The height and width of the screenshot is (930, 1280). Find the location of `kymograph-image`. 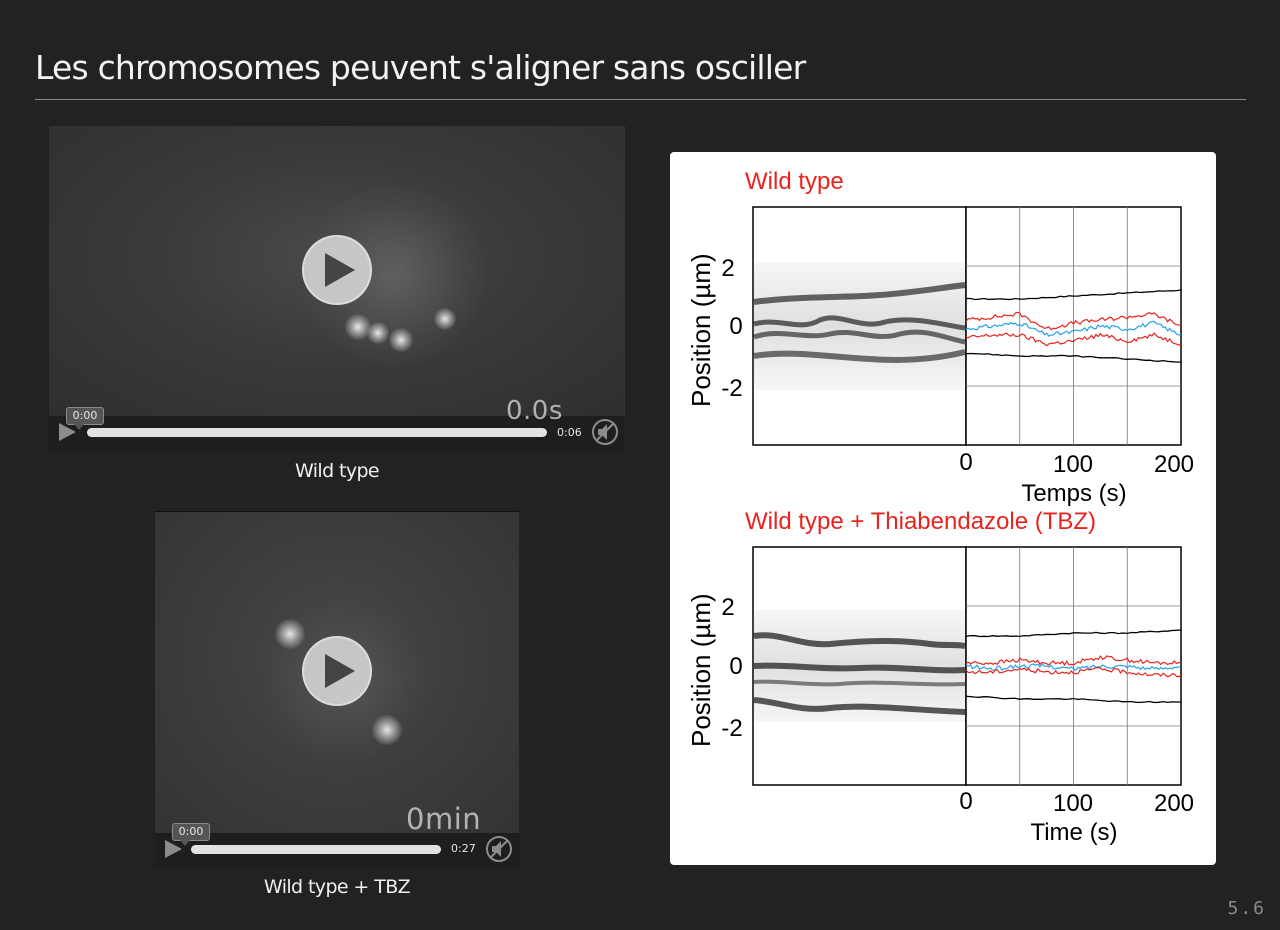

kymograph-image is located at coordinates (859, 326).